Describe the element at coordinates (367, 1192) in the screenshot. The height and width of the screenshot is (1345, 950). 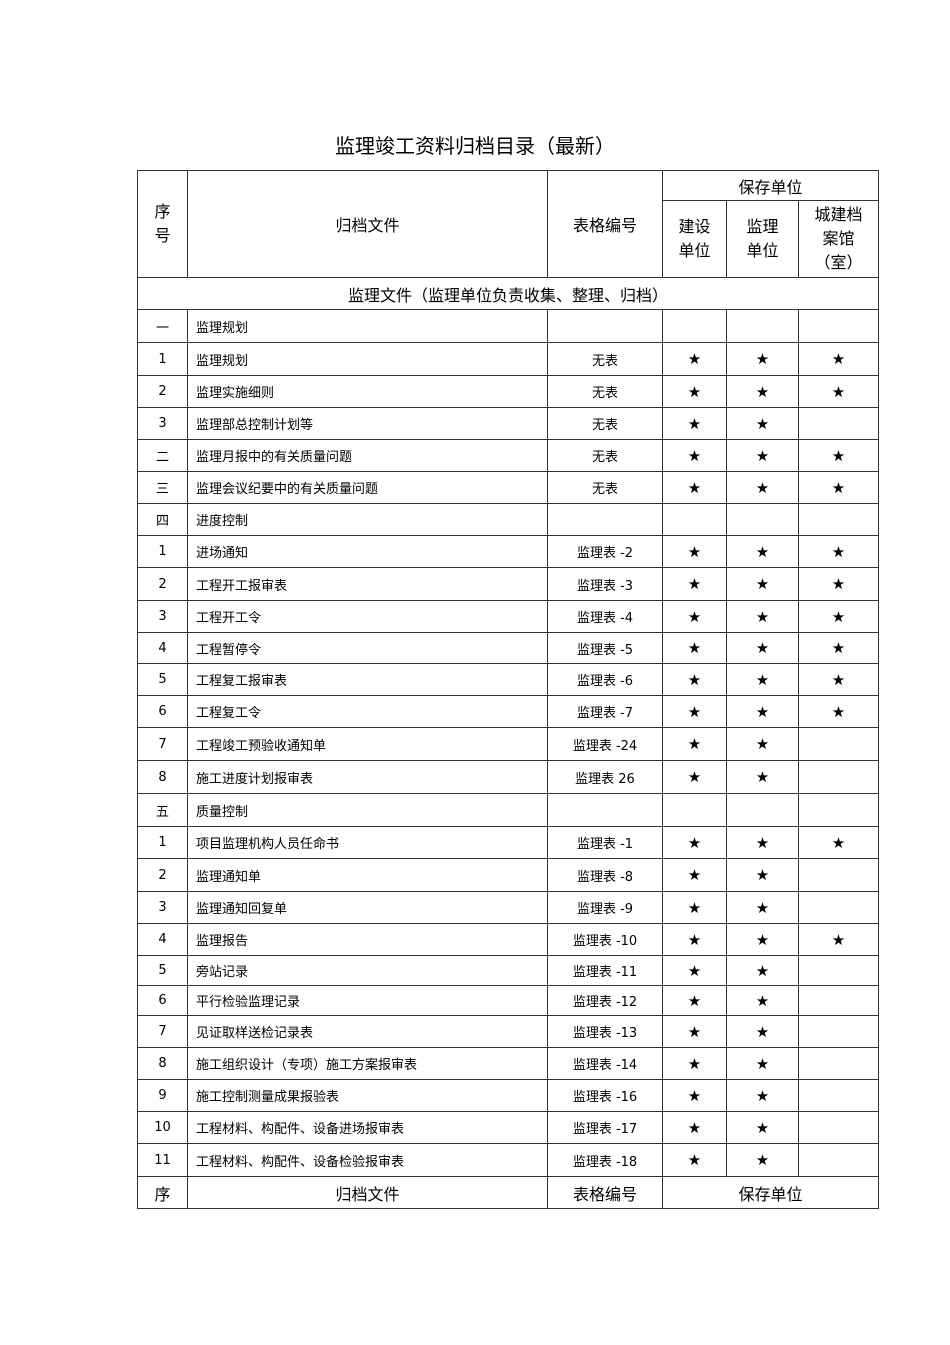
I see `footer-file: 归档文件` at that location.